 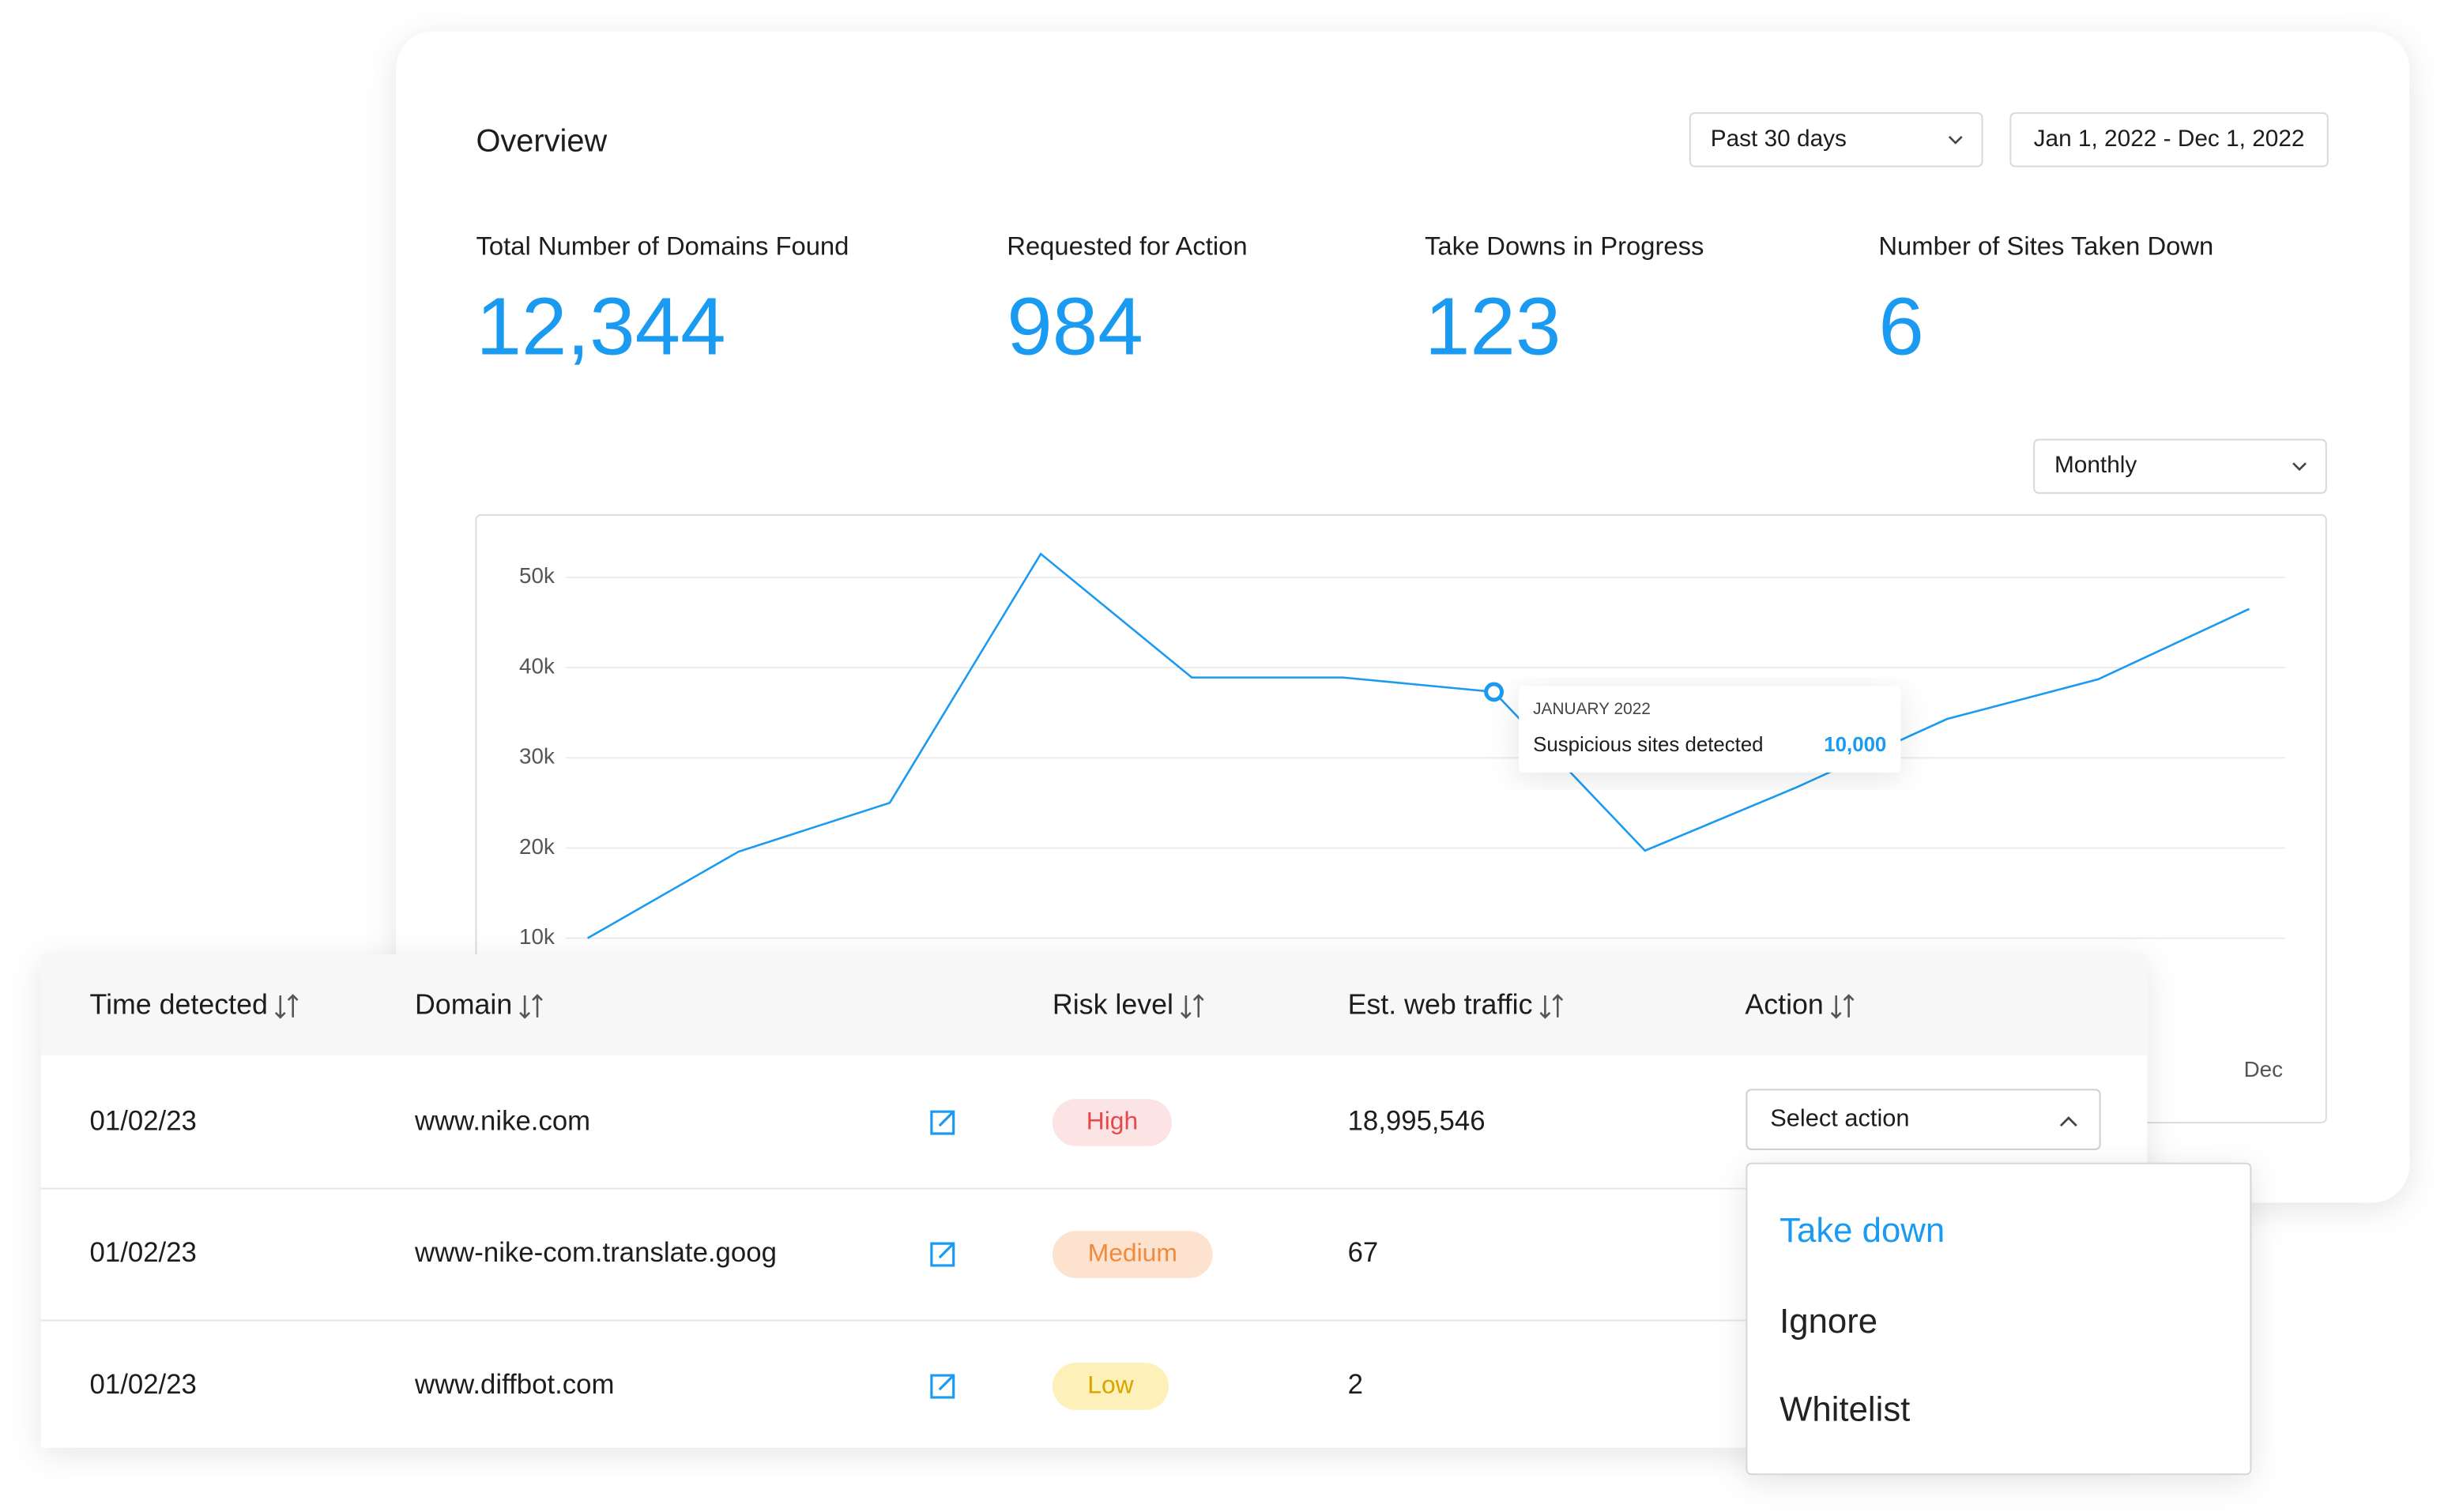 I want to click on action-option: Take down, so click(x=1862, y=1230).